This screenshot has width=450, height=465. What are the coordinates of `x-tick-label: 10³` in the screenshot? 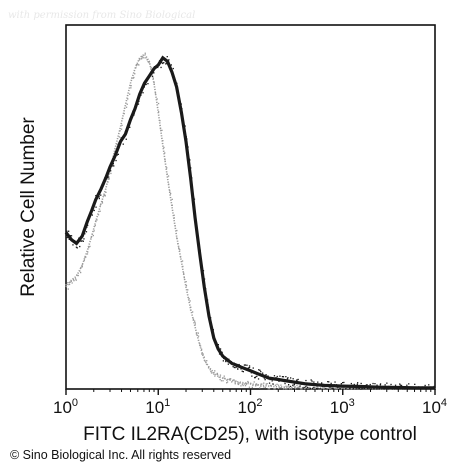 It's located at (342, 407).